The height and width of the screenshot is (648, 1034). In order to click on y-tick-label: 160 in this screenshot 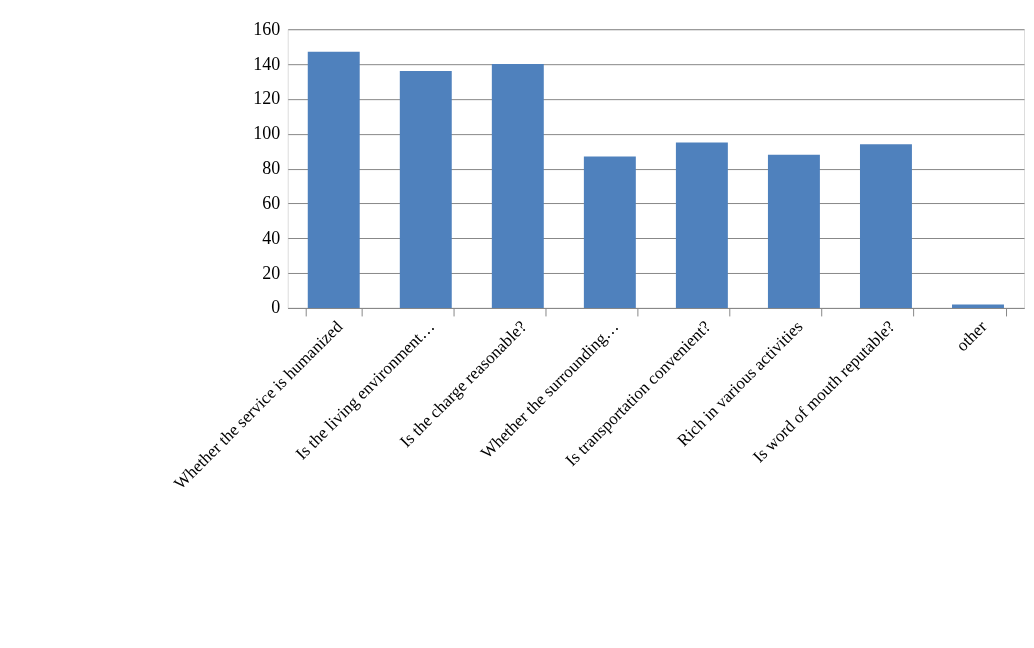, I will do `click(267, 28)`.